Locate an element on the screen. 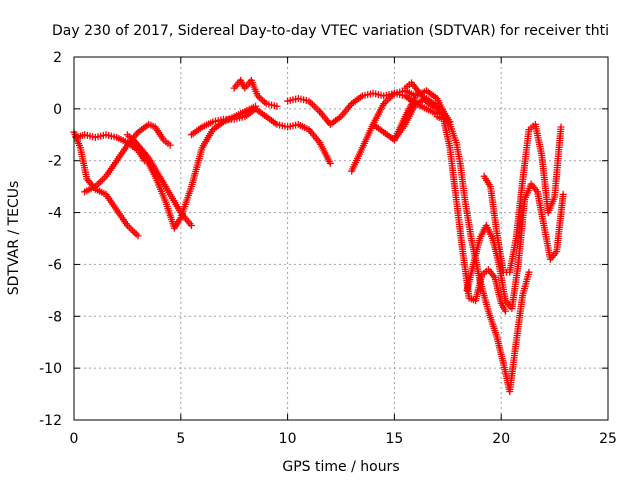 Image resolution: width=640 pixels, height=480 pixels. x-tick-label: 15 is located at coordinates (394, 439).